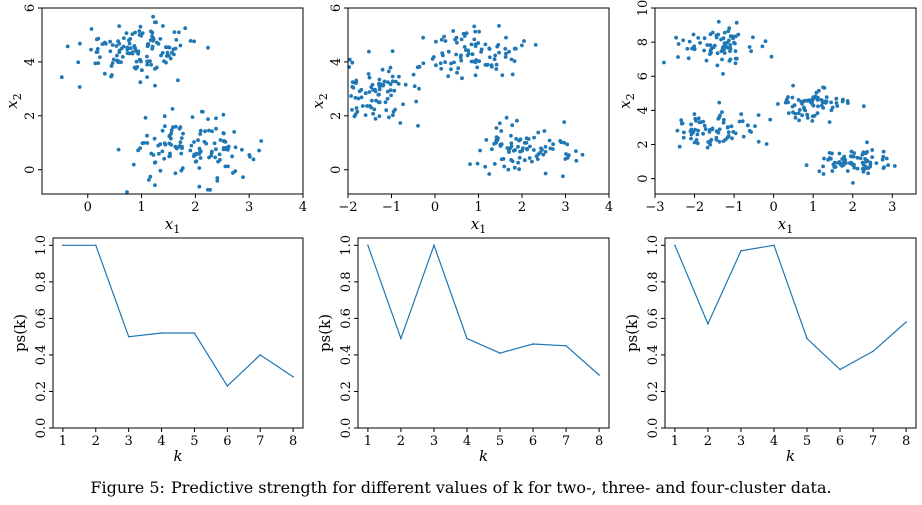 The height and width of the screenshot is (505, 922). Describe the element at coordinates (319, 100) in the screenshot. I see `y-axis-label: x2` at that location.